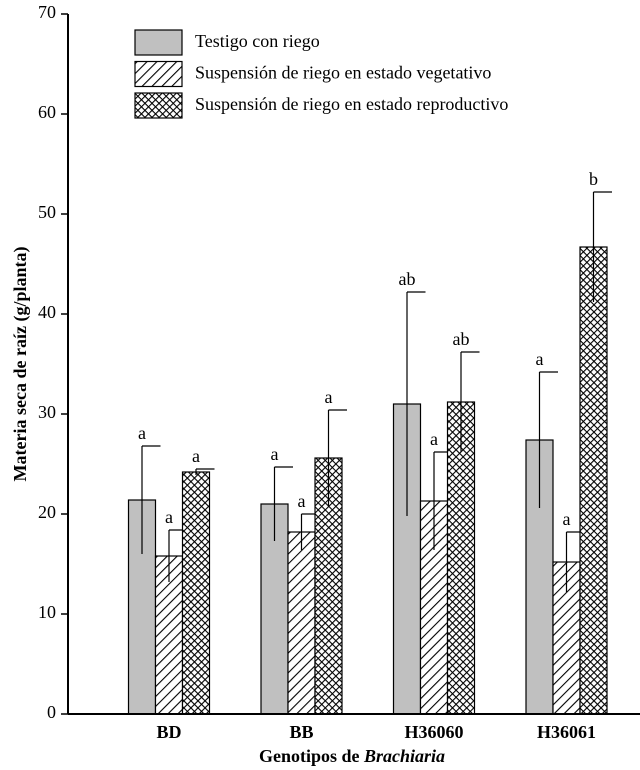 The width and height of the screenshot is (640, 770). I want to click on y-tick-label: 20, so click(47, 512).